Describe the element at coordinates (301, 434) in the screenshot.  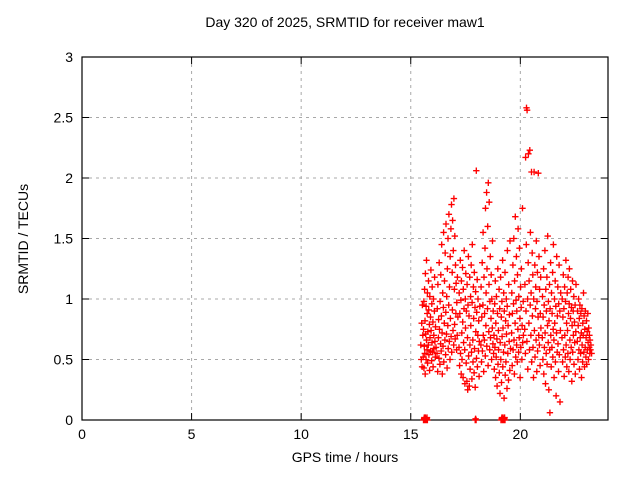
I see `x-tick-label: 10` at that location.